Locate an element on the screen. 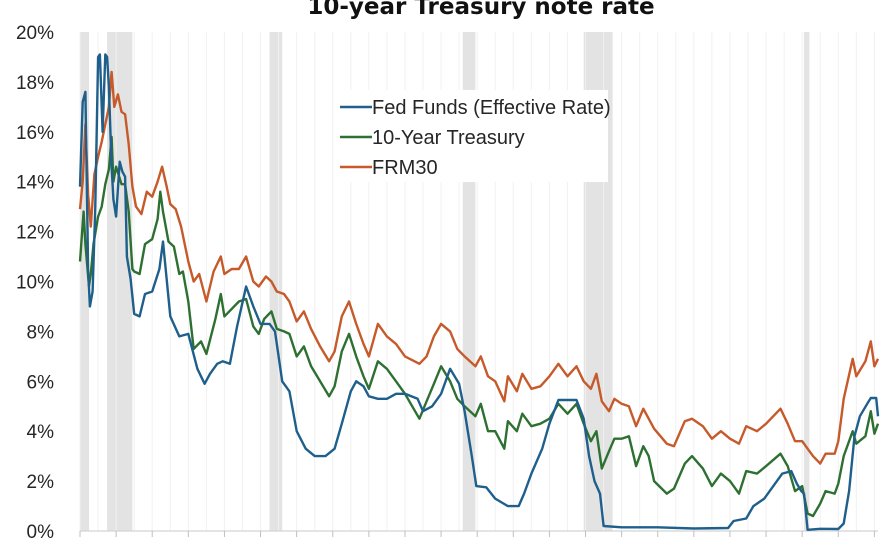  y-tick-label: 20% is located at coordinates (35, 33).